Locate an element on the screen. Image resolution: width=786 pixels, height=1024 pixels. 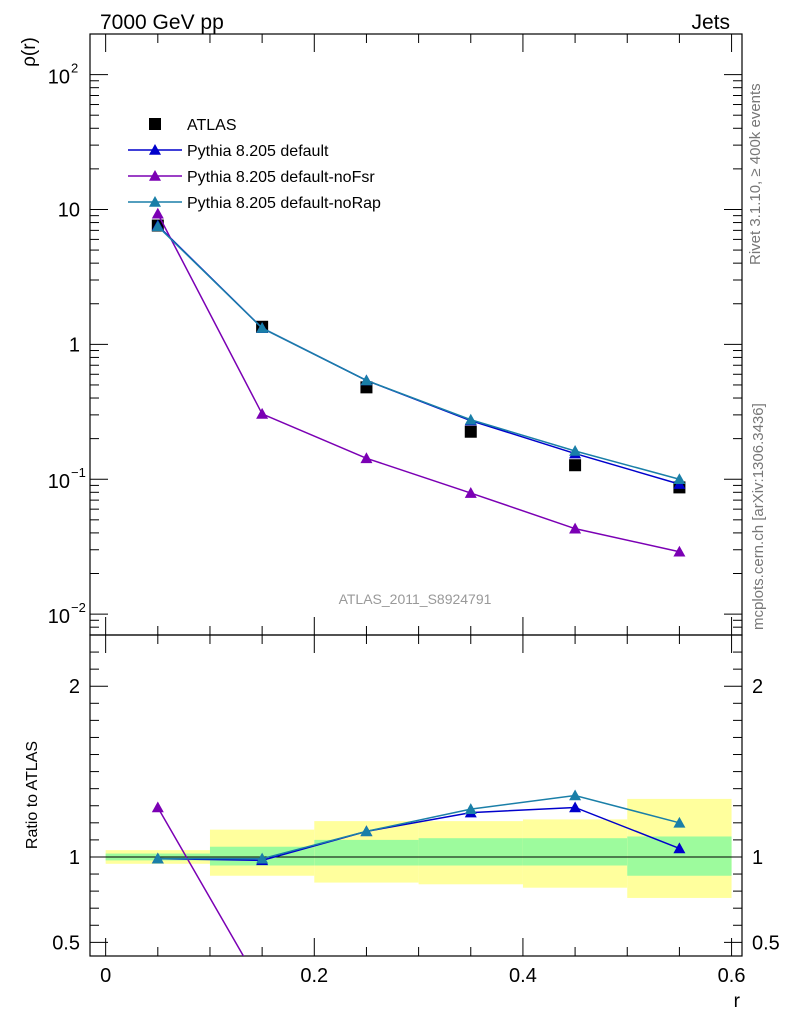
ratio-ytick-label-left: 0.5 is located at coordinates (66, 943).